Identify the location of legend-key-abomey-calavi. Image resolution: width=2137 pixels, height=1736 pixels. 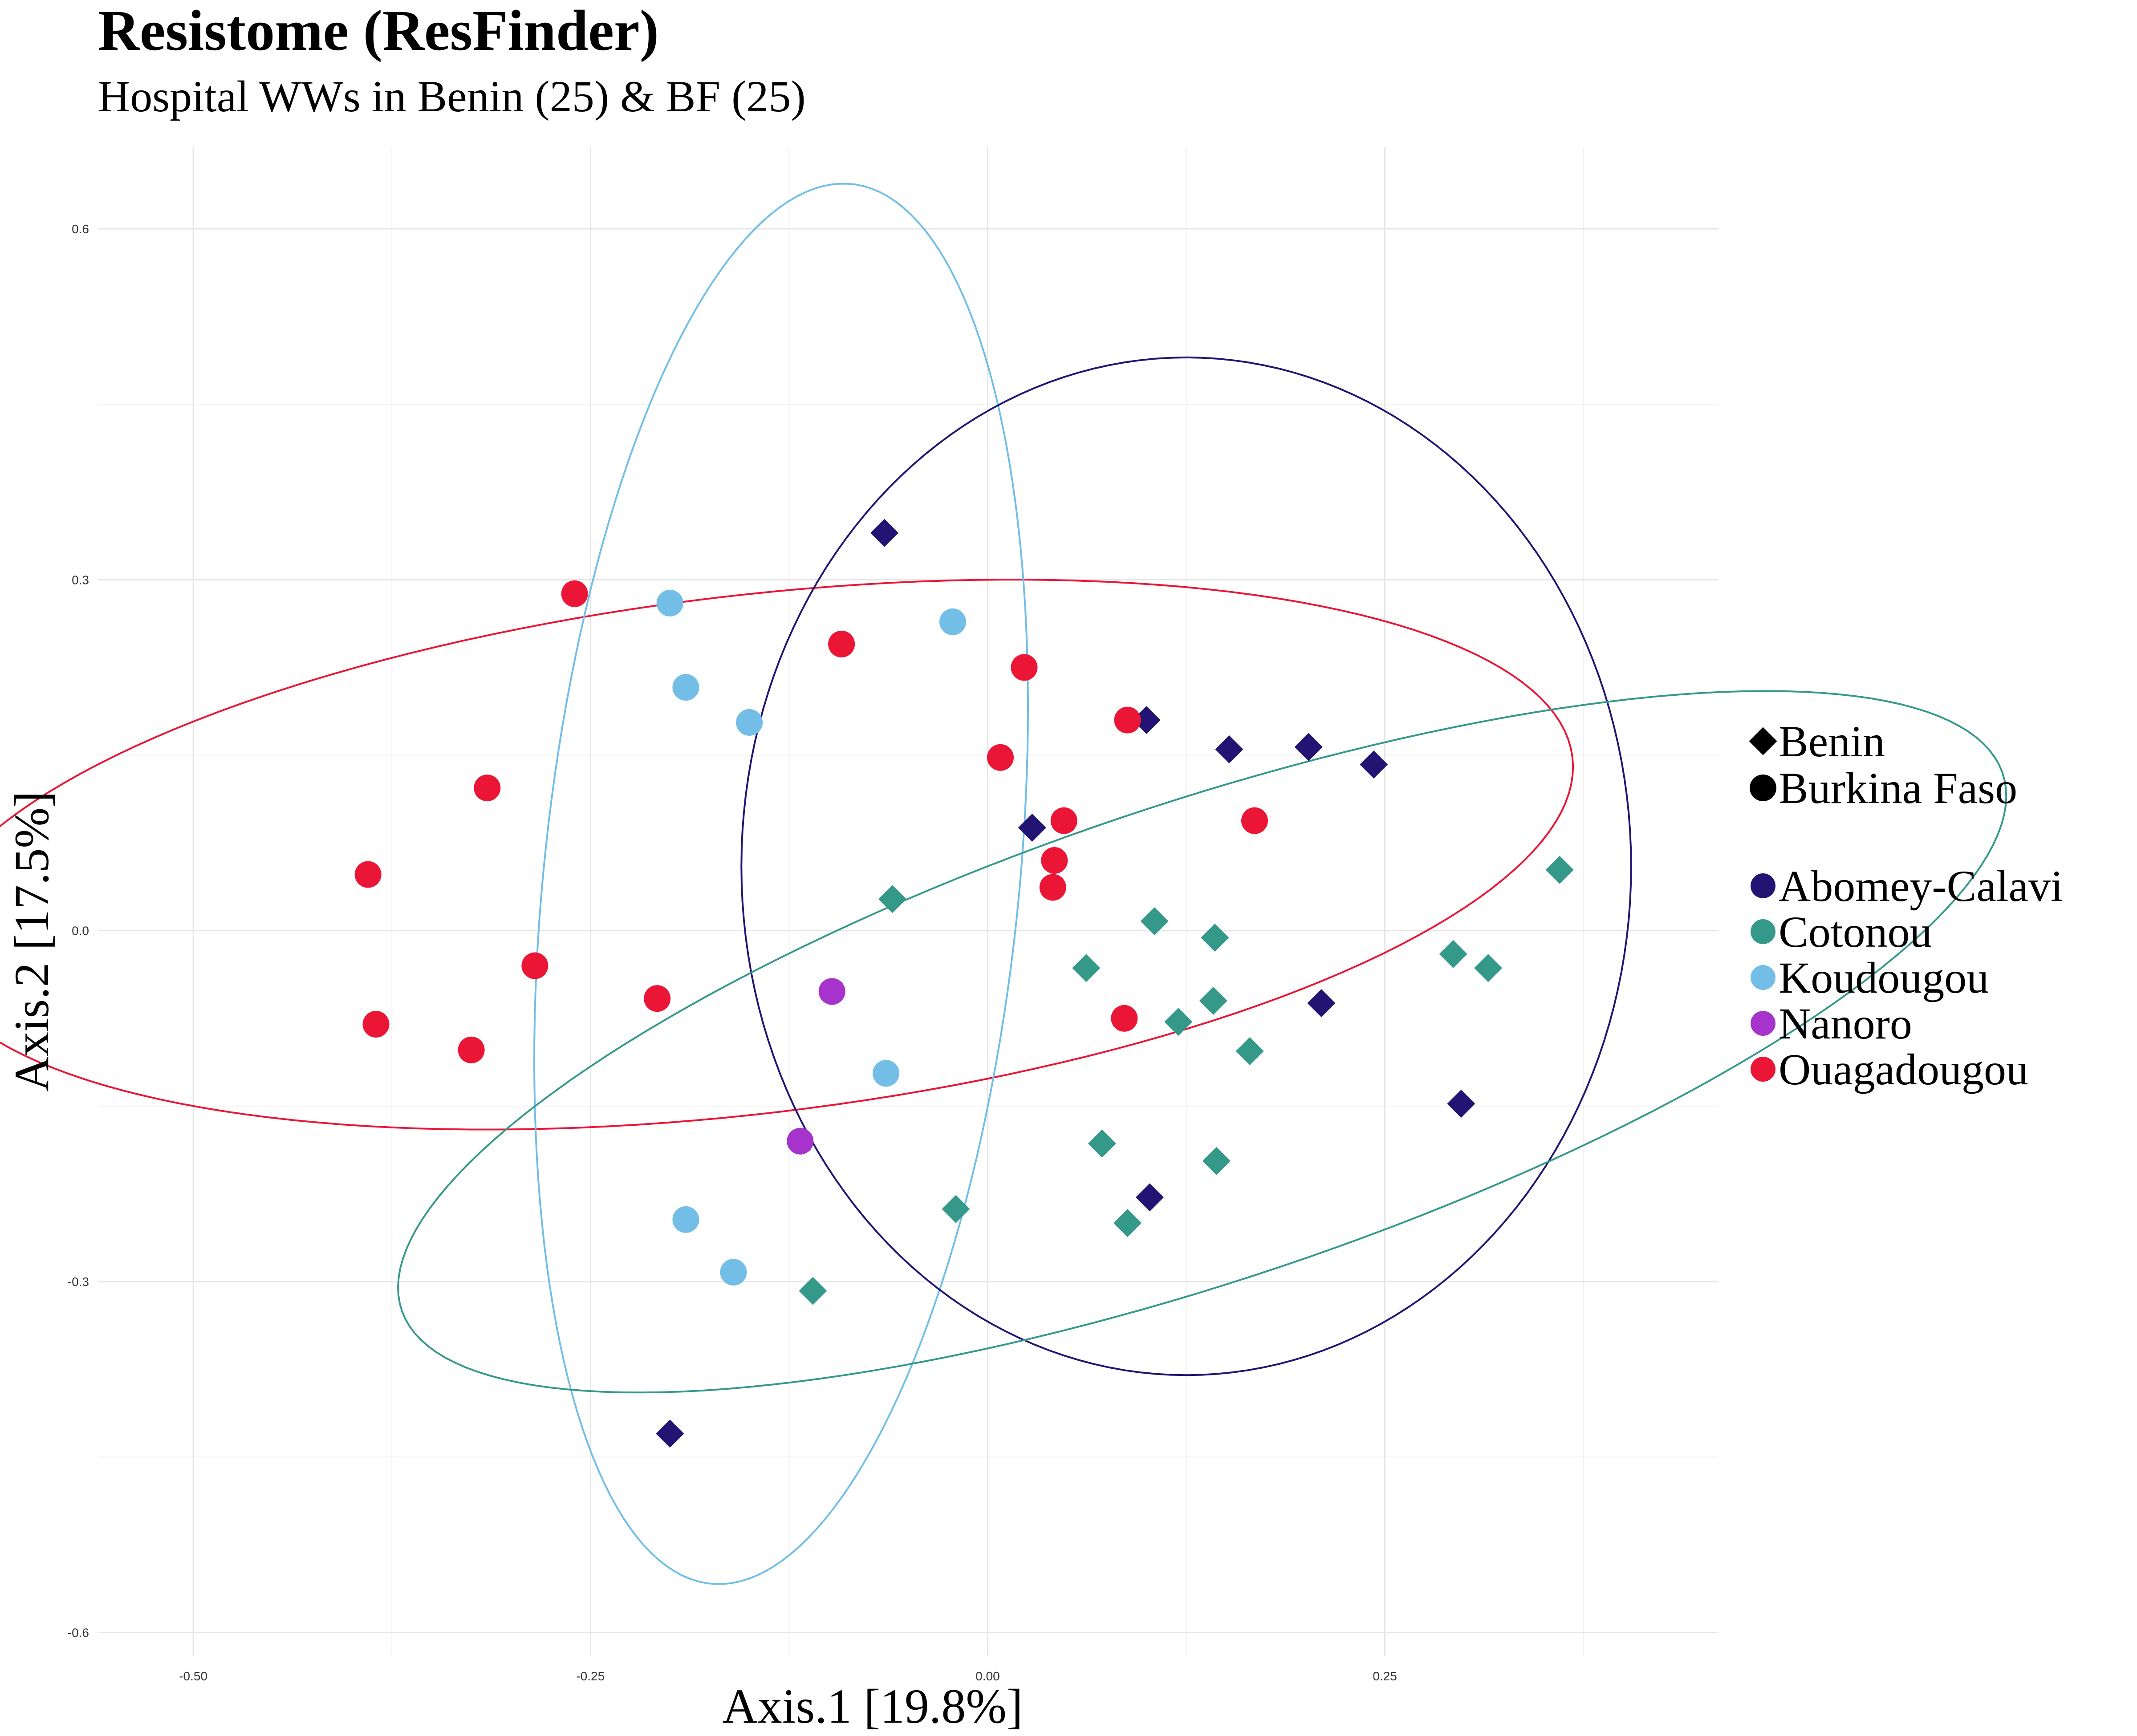
(1763, 885).